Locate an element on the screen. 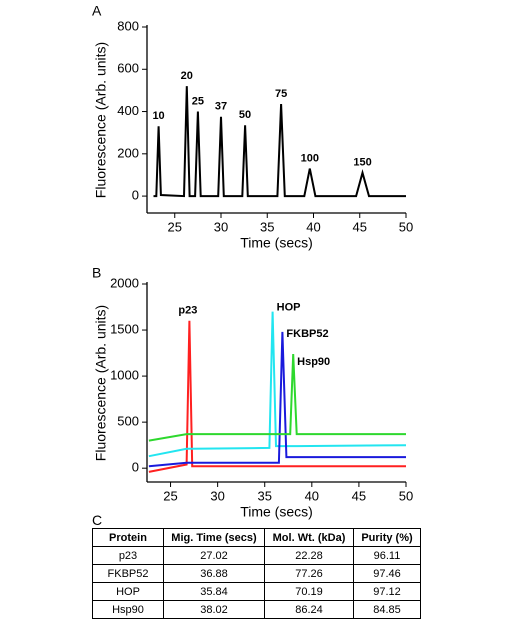 This screenshot has width=521, height=619. table-row: Hsp90 38.02 86.24 84.85 is located at coordinates (256, 609).